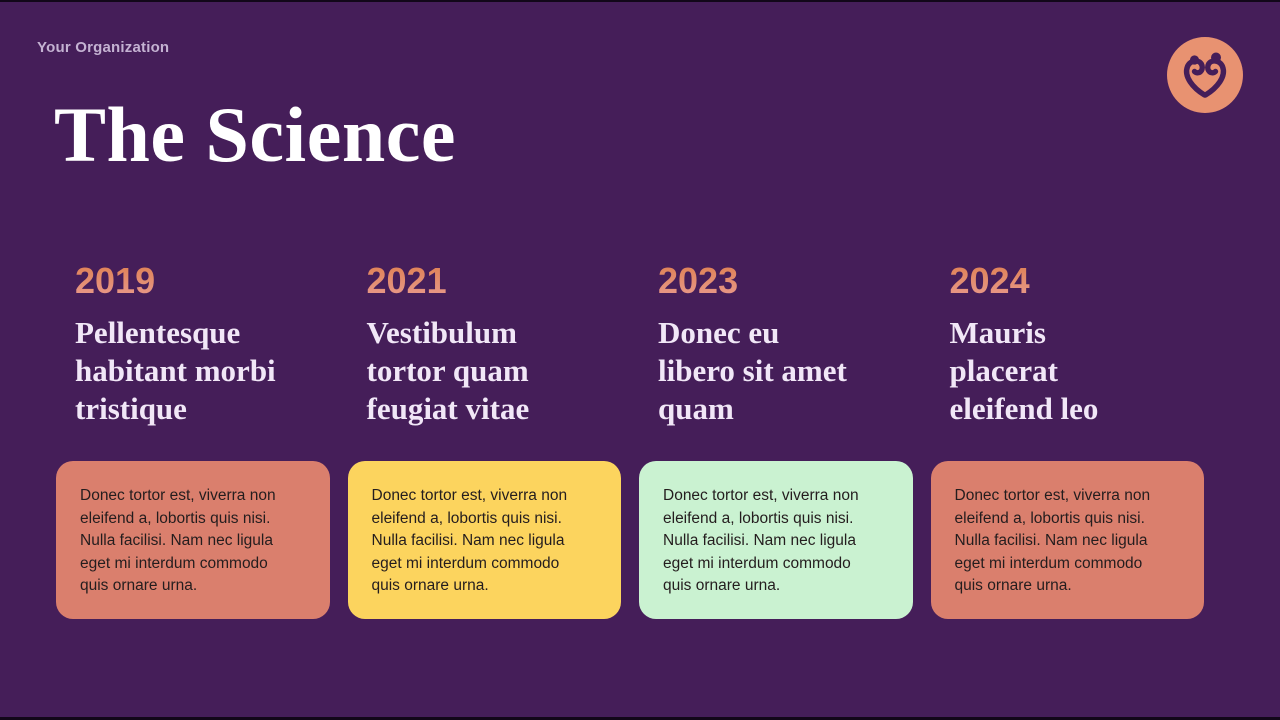 The image size is (1280, 720). I want to click on timeline-year: 2019, so click(202, 281).